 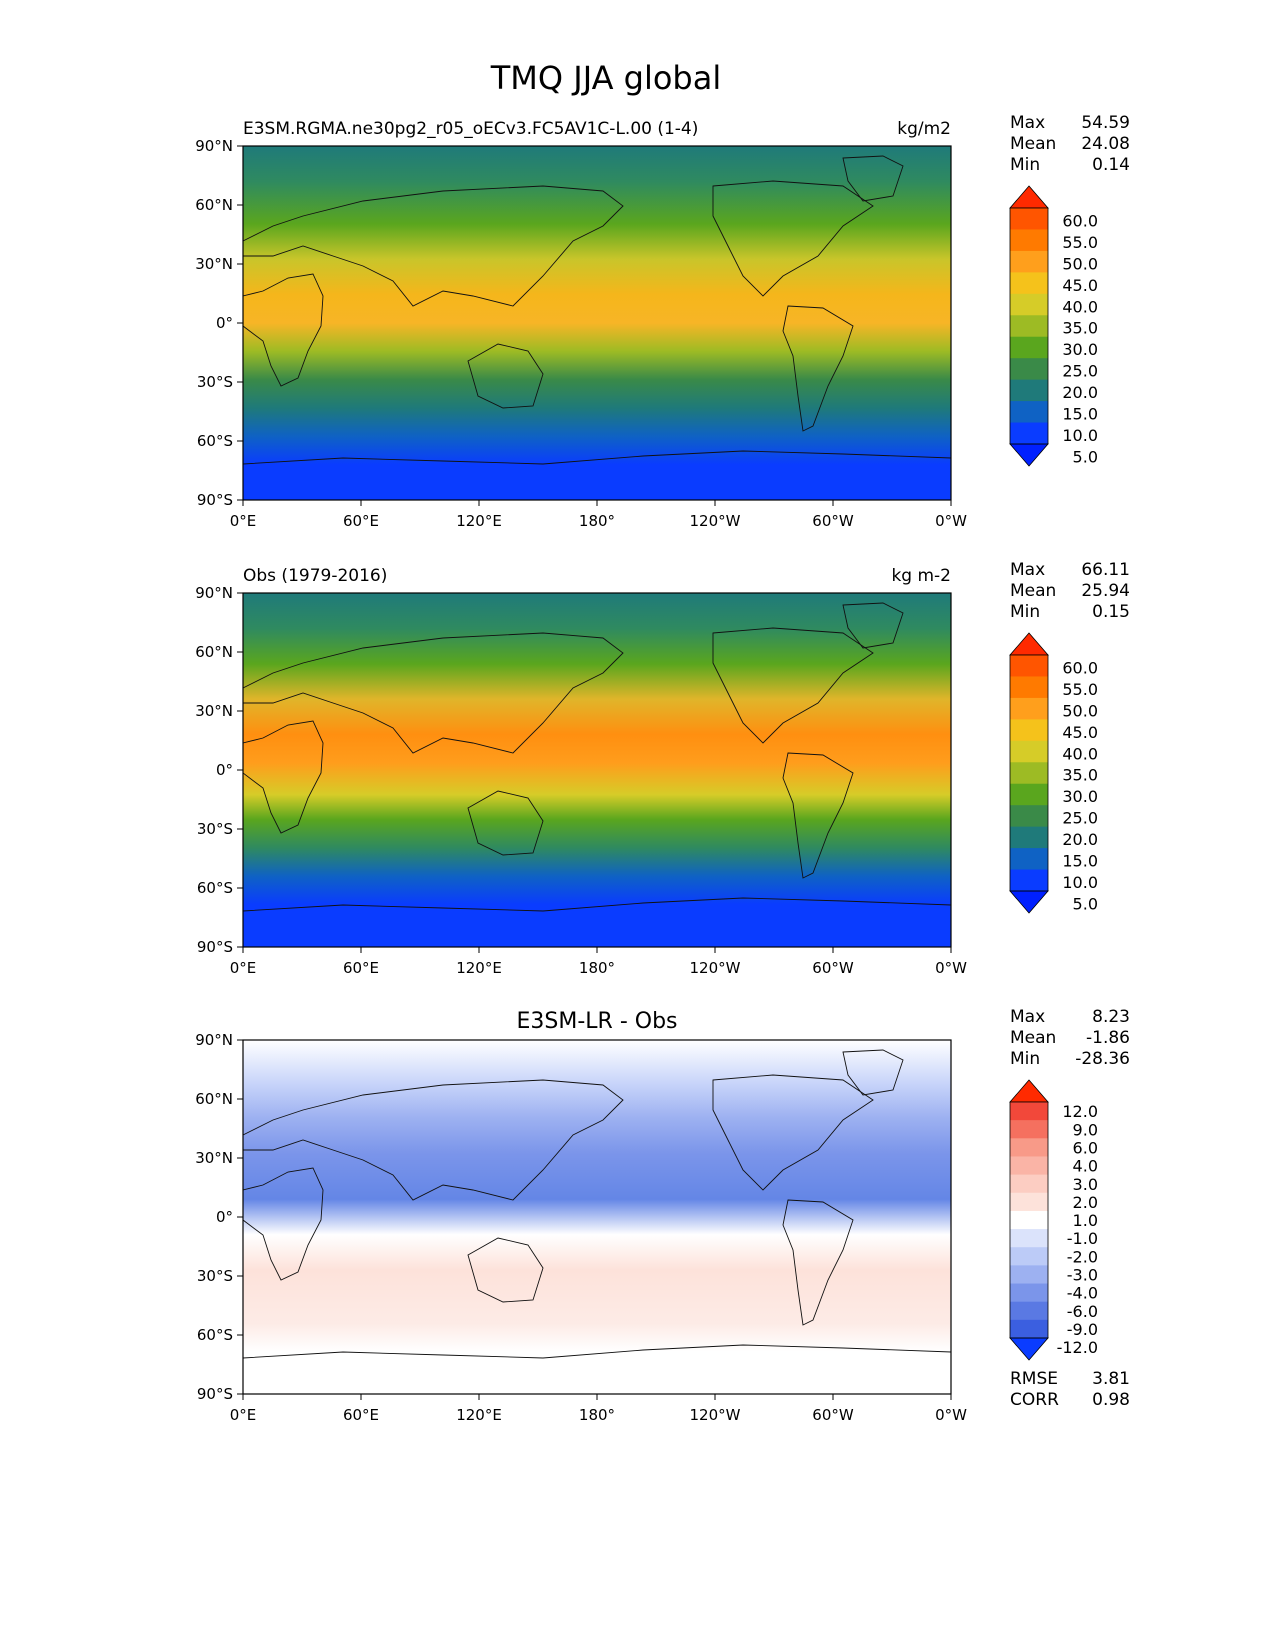 I want to click on metric-label: CORR, so click(x=1034, y=1400).